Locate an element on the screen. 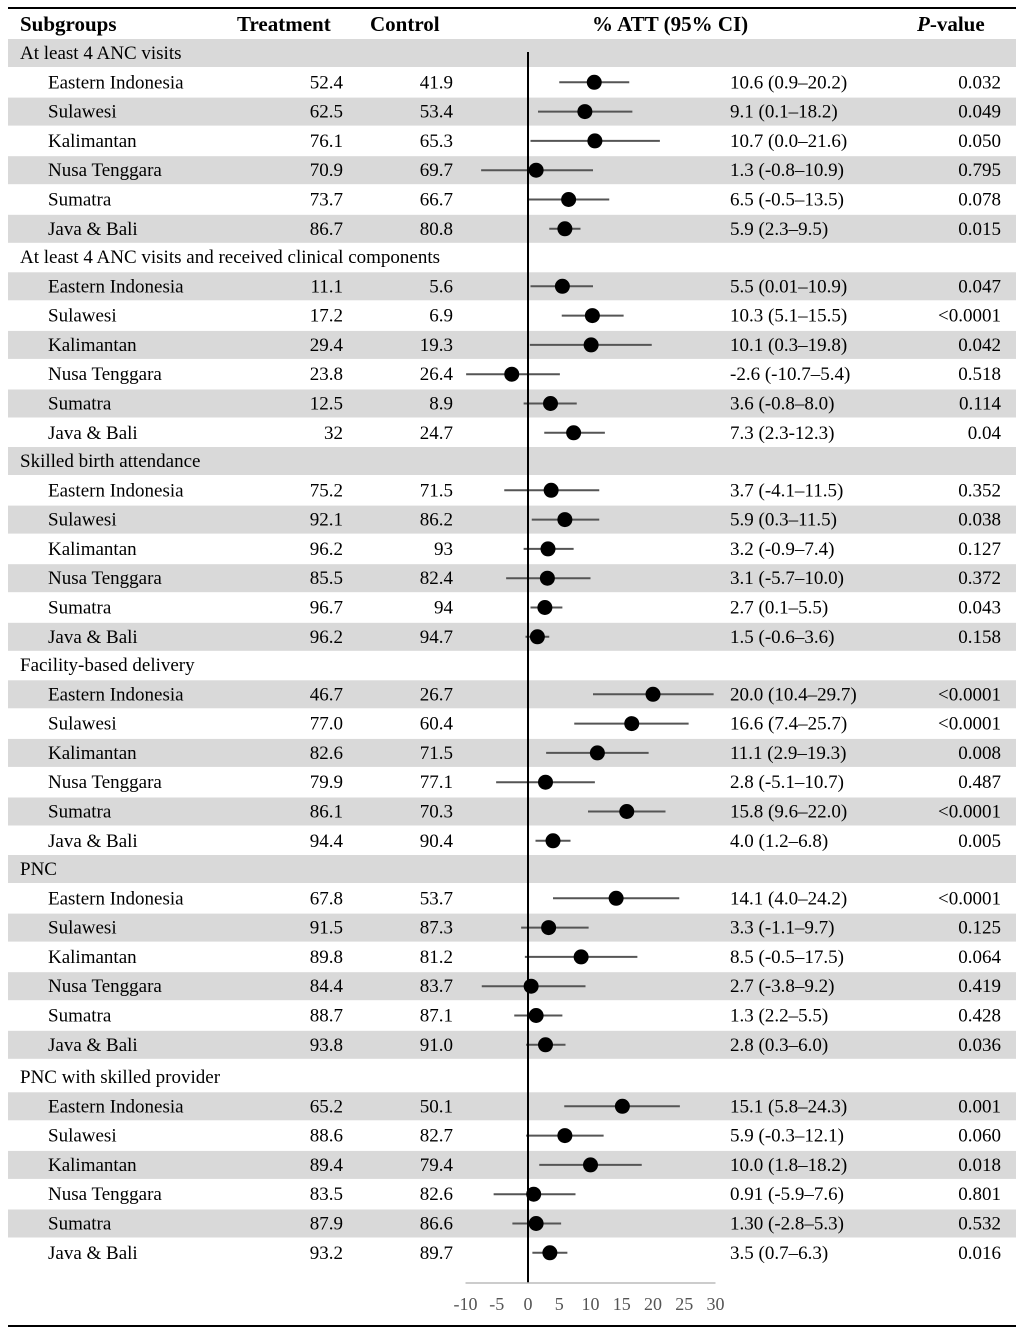 The height and width of the screenshot is (1334, 1024). header-control: Control is located at coordinates (405, 24).